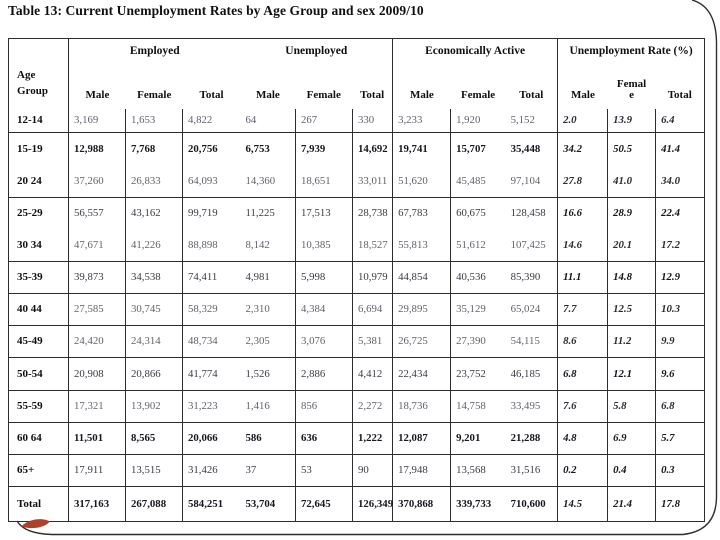 The image size is (720, 540). Describe the element at coordinates (203, 148) in the screenshot. I see `value-cell: 20,756` at that location.